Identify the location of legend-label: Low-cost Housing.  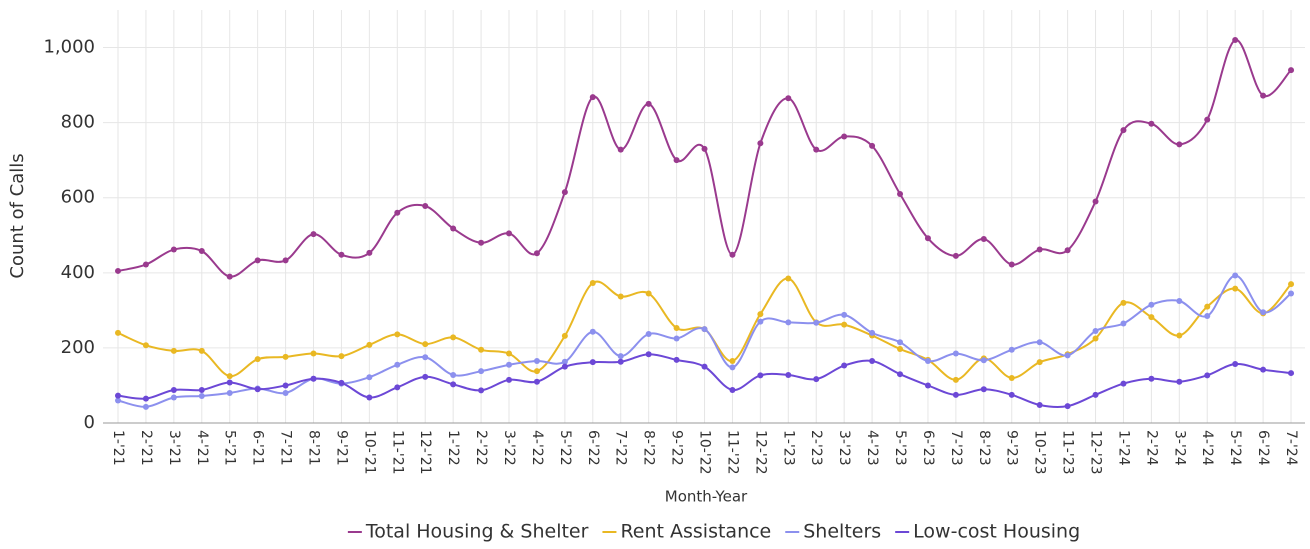
(996, 532).